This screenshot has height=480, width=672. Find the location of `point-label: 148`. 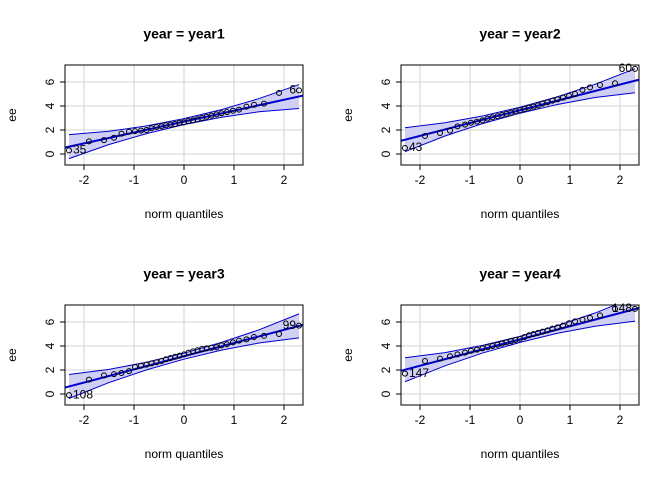

point-label: 148 is located at coordinates (622, 308).